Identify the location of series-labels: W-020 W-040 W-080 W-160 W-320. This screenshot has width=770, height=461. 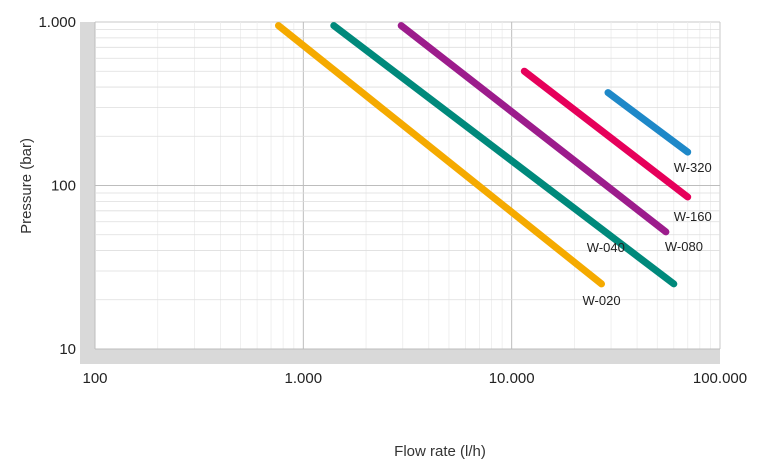
(647, 234).